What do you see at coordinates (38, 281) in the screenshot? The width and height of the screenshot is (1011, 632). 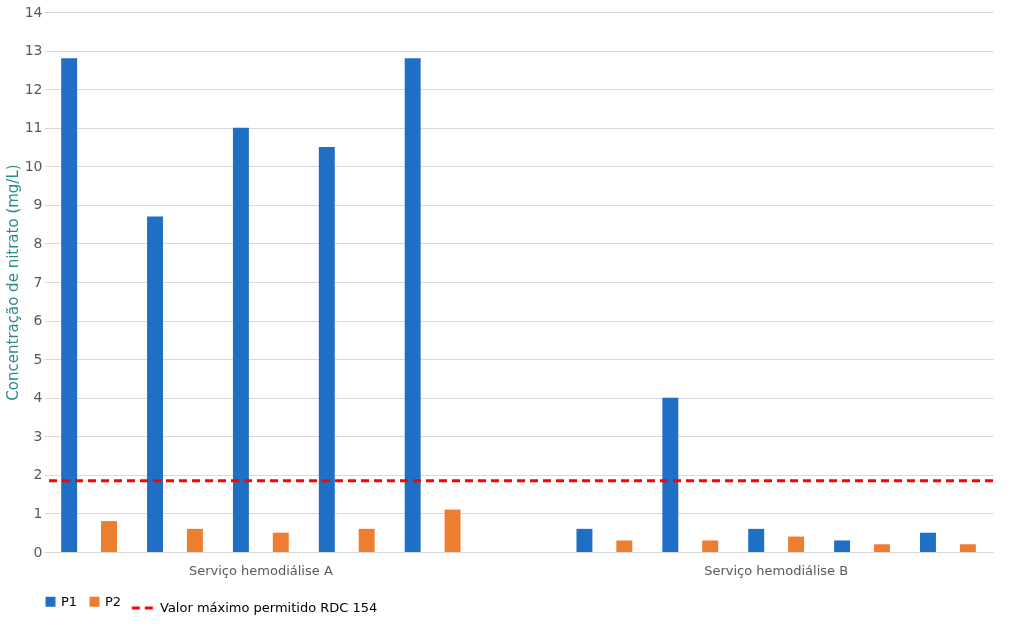 I see `y-tick-label: 7` at bounding box center [38, 281].